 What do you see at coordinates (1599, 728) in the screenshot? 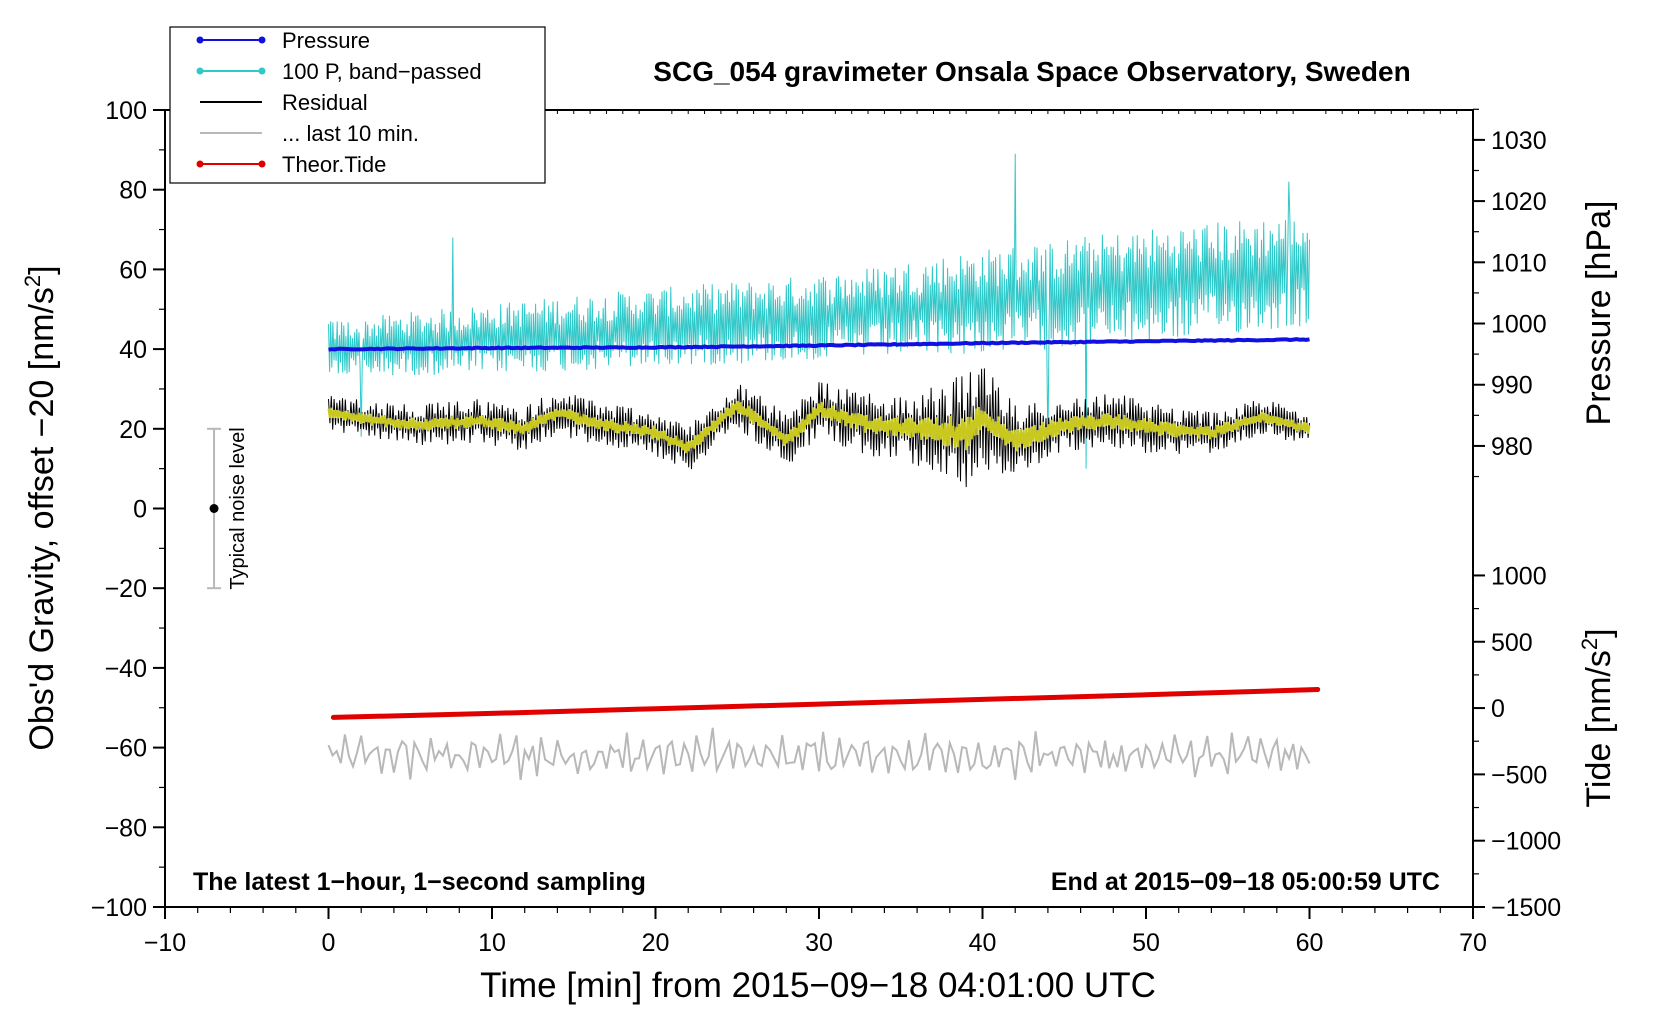
I see `y-axis-label-tide-text: Tide [nm/s` at bounding box center [1599, 728].